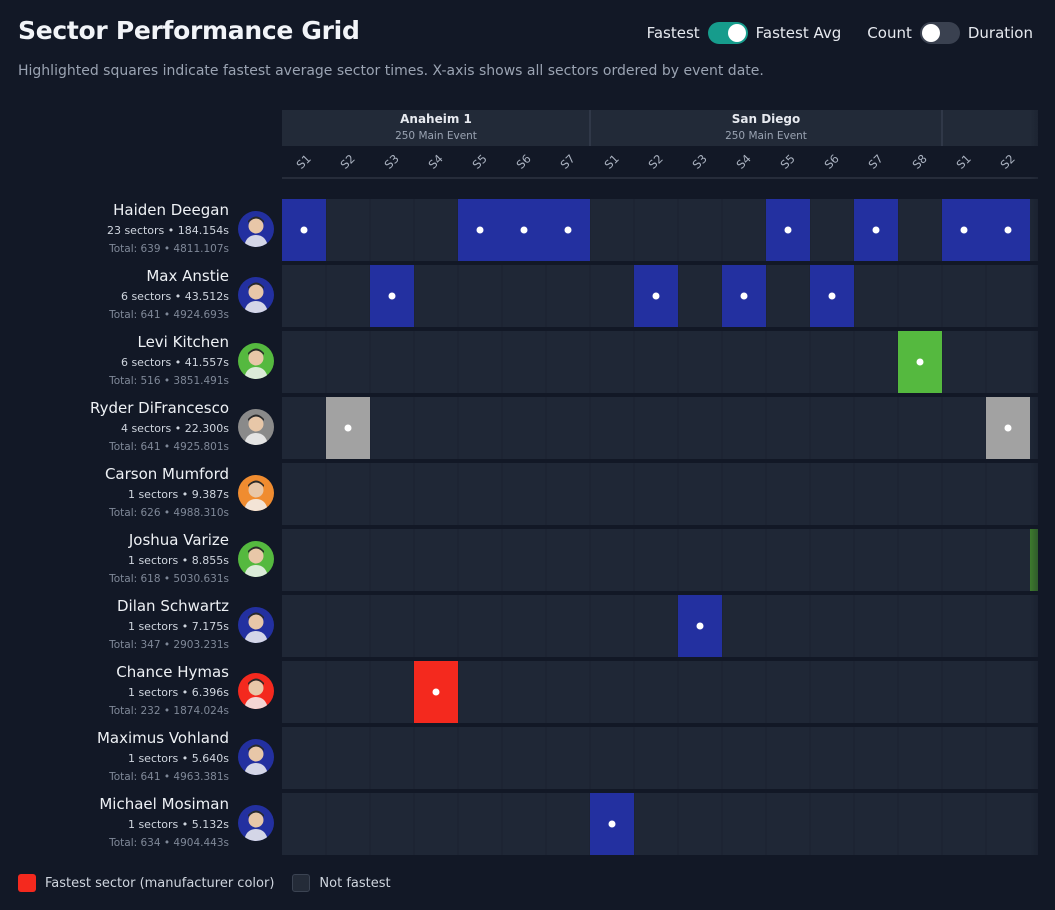  Describe the element at coordinates (178, 626) in the screenshot. I see `rider-stats: 1 sectors • 7.175s` at that location.